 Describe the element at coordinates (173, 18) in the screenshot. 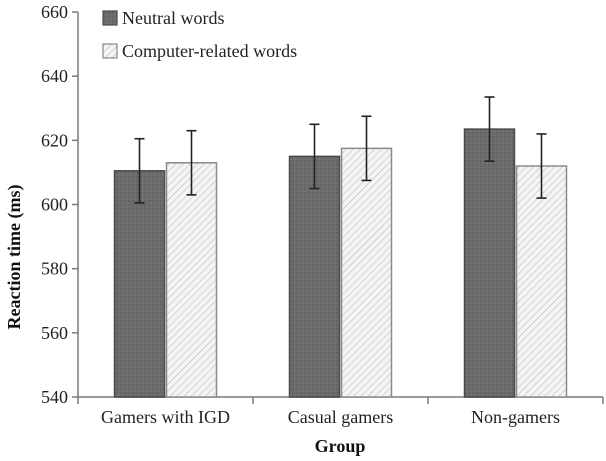

I see `legend-label: Neutral words` at that location.